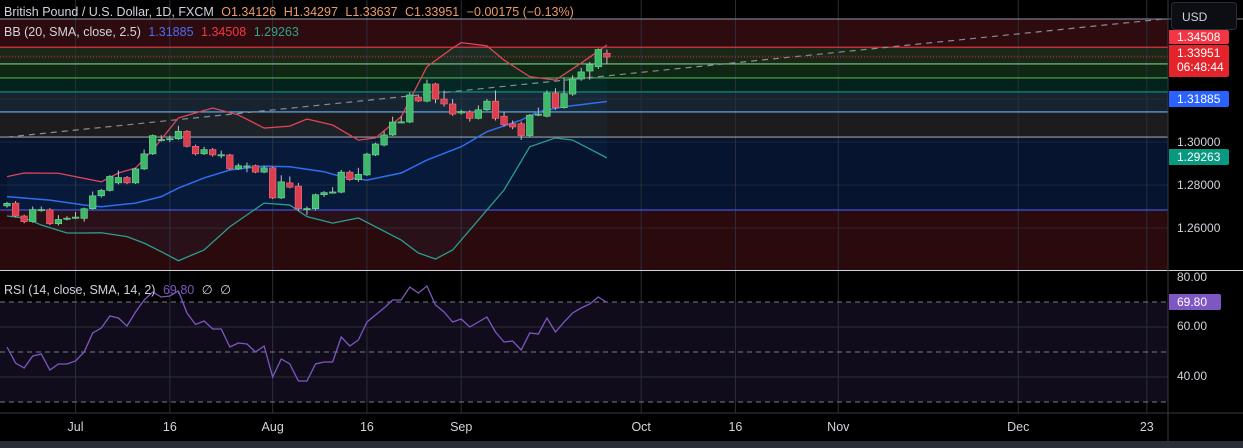 The height and width of the screenshot is (448, 1243). What do you see at coordinates (1192, 277) in the screenshot?
I see `rsi-tick: 80.00` at bounding box center [1192, 277].